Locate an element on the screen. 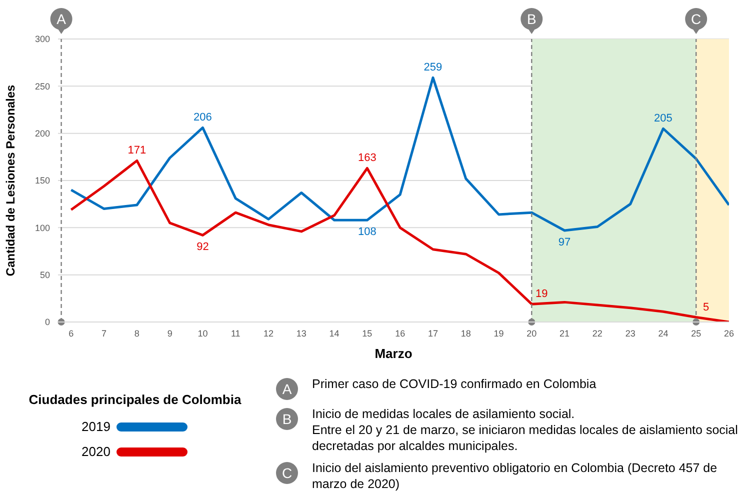 Image resolution: width=739 pixels, height=493 pixels. x-tick-label: 22 is located at coordinates (597, 333).